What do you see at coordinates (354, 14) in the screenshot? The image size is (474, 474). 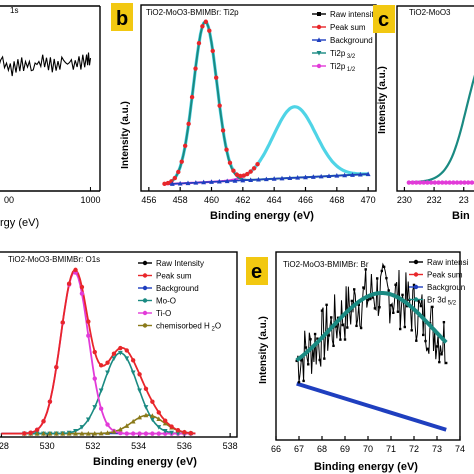 I see `legend-label: Raw intensity` at bounding box center [354, 14].